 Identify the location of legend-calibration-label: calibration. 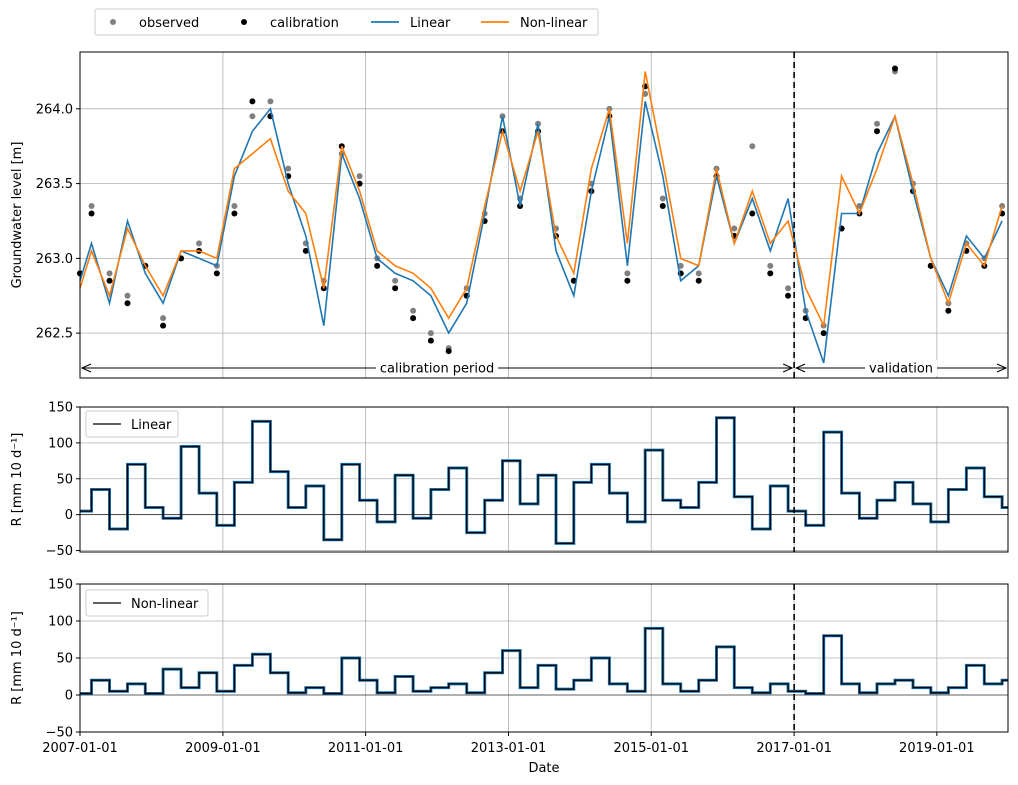
(304, 23).